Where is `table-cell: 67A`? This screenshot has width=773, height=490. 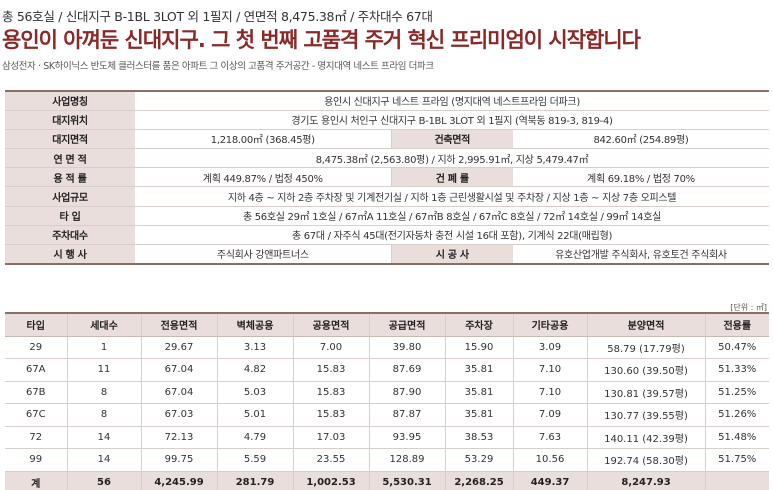
table-cell: 67A is located at coordinates (36, 370).